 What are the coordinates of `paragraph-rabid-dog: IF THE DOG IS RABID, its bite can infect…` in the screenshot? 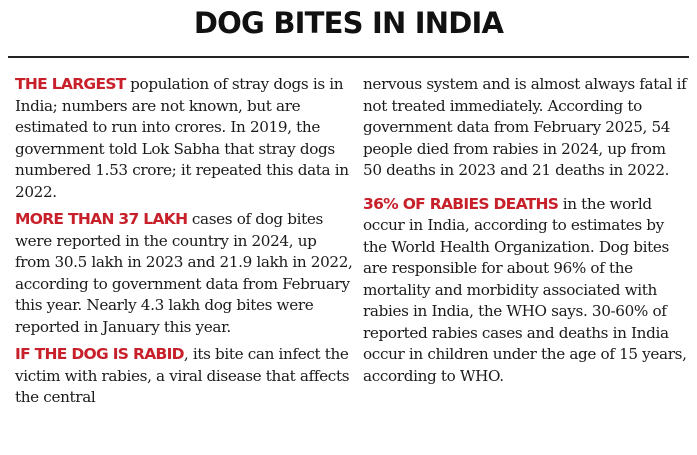 It's located at (185, 376).